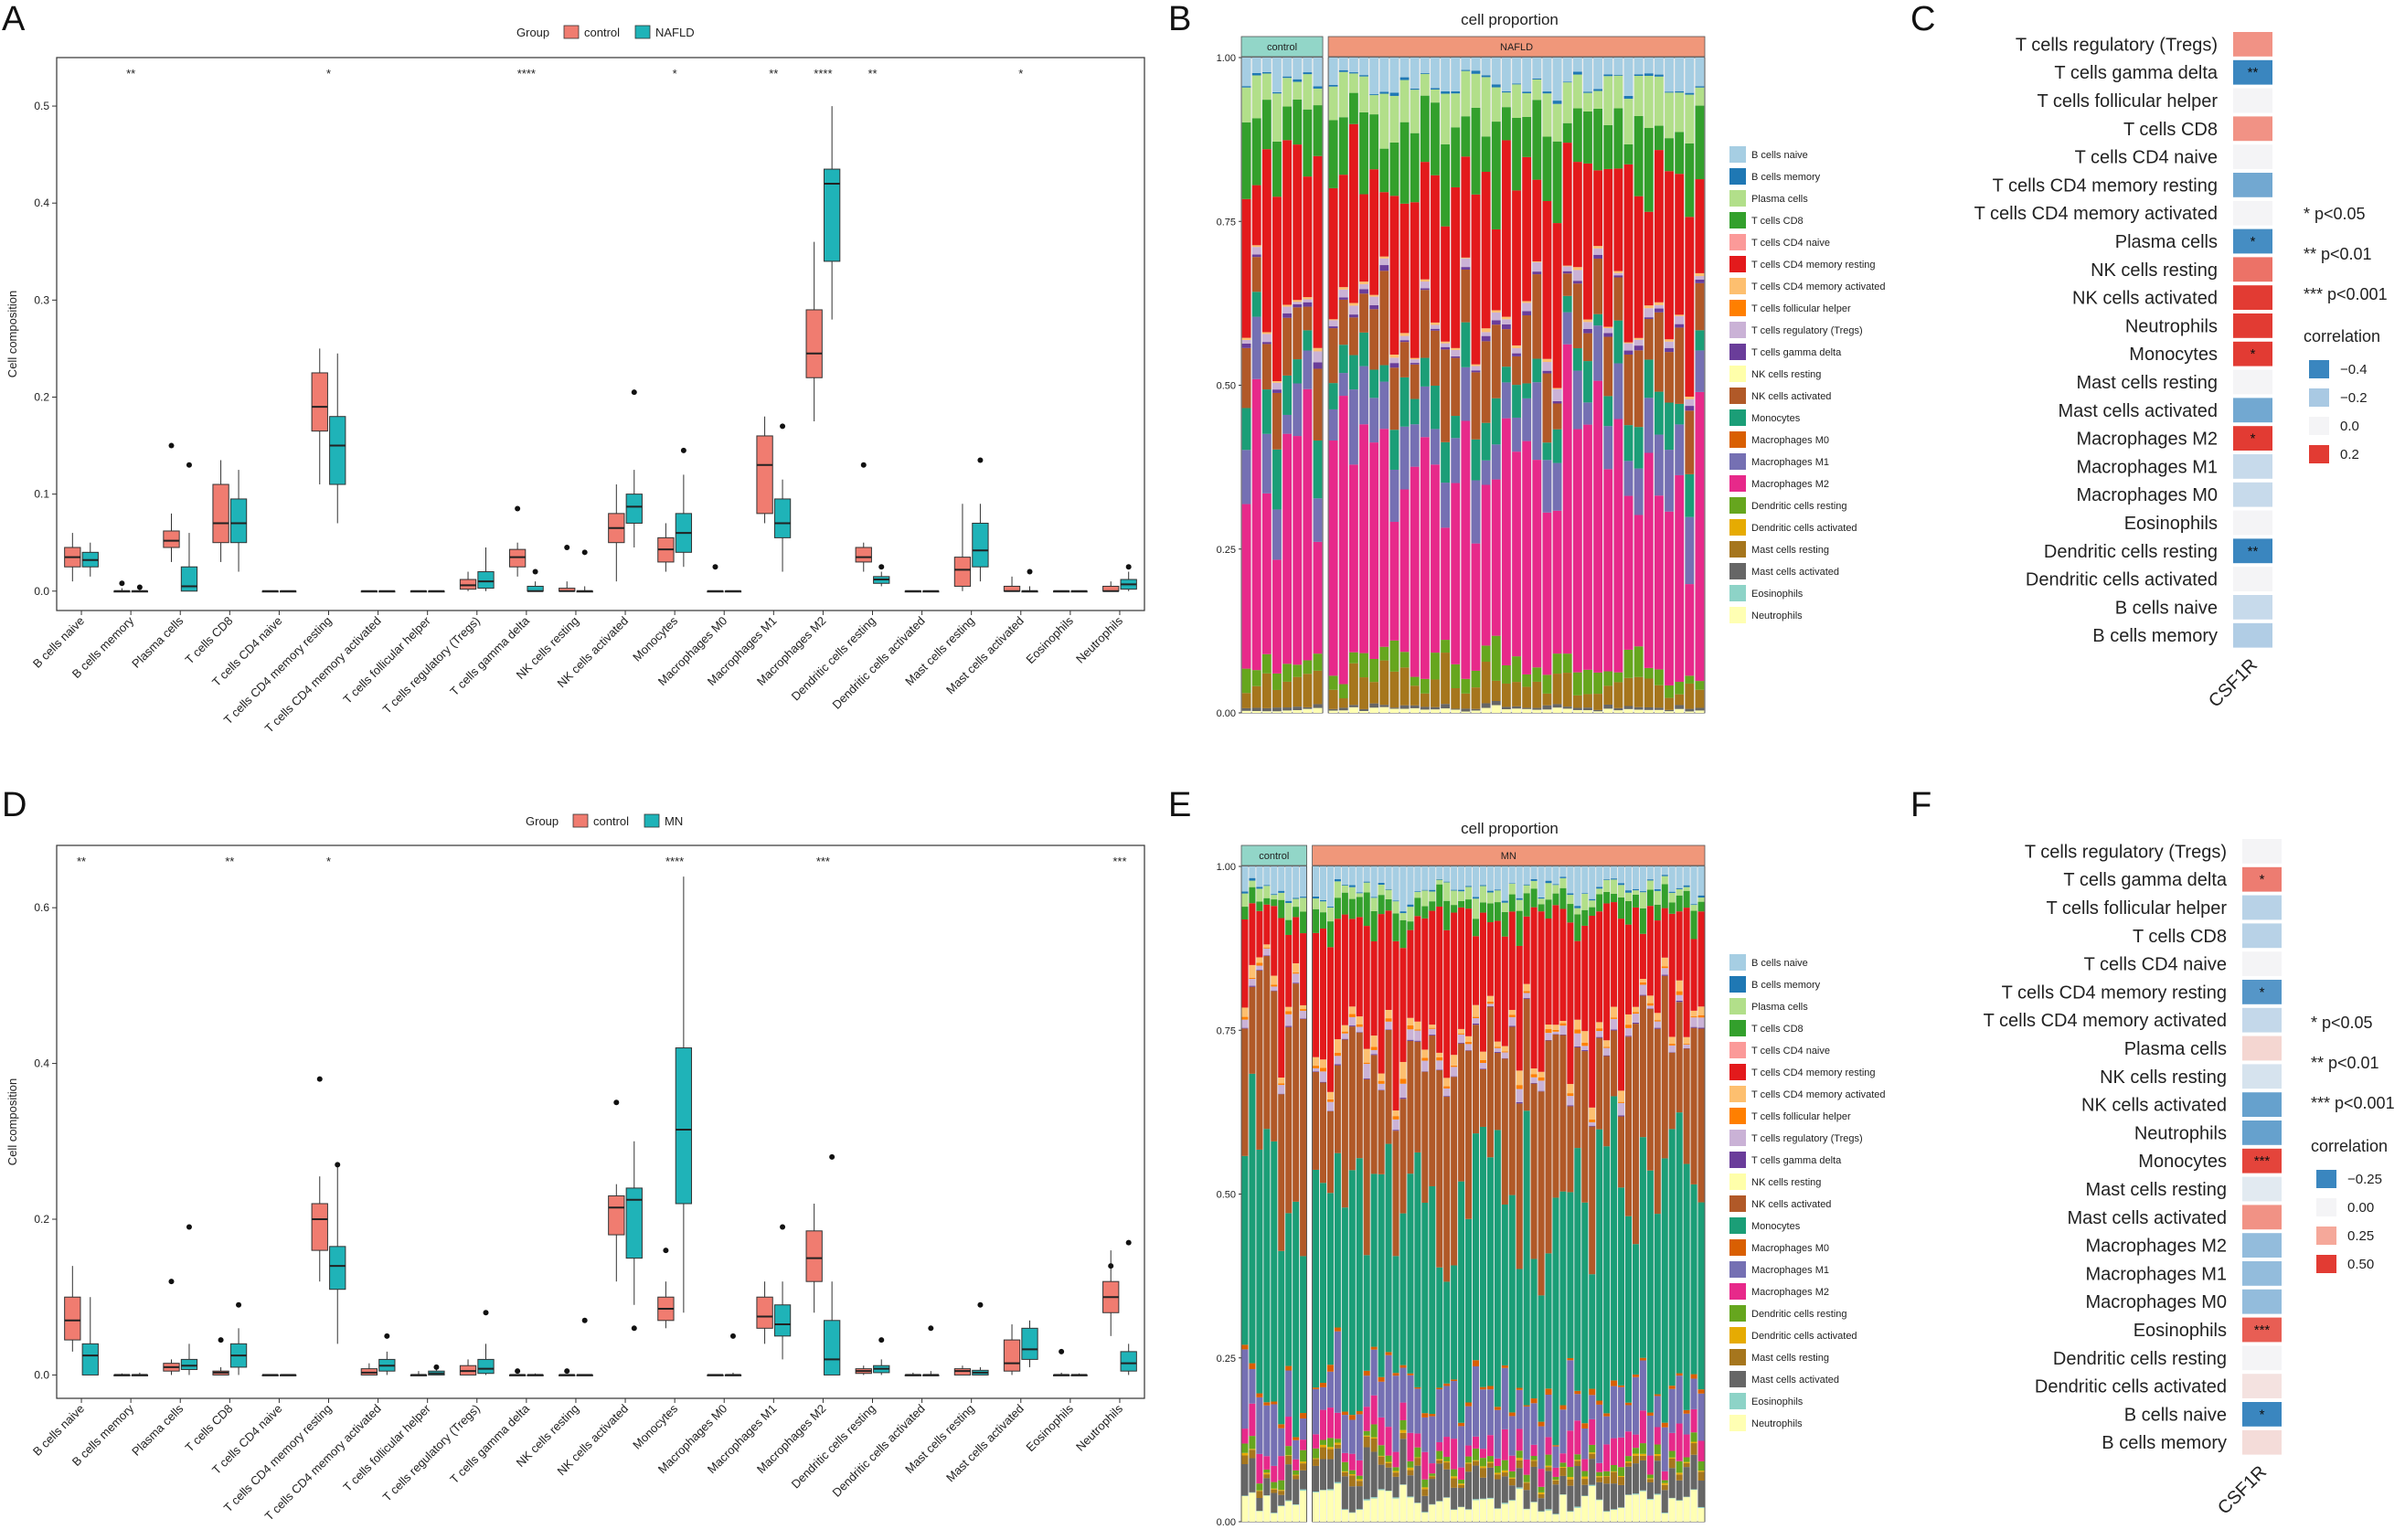 The height and width of the screenshot is (1540, 2405). I want to click on legend-label: T cells CD4 memory resting, so click(1813, 265).